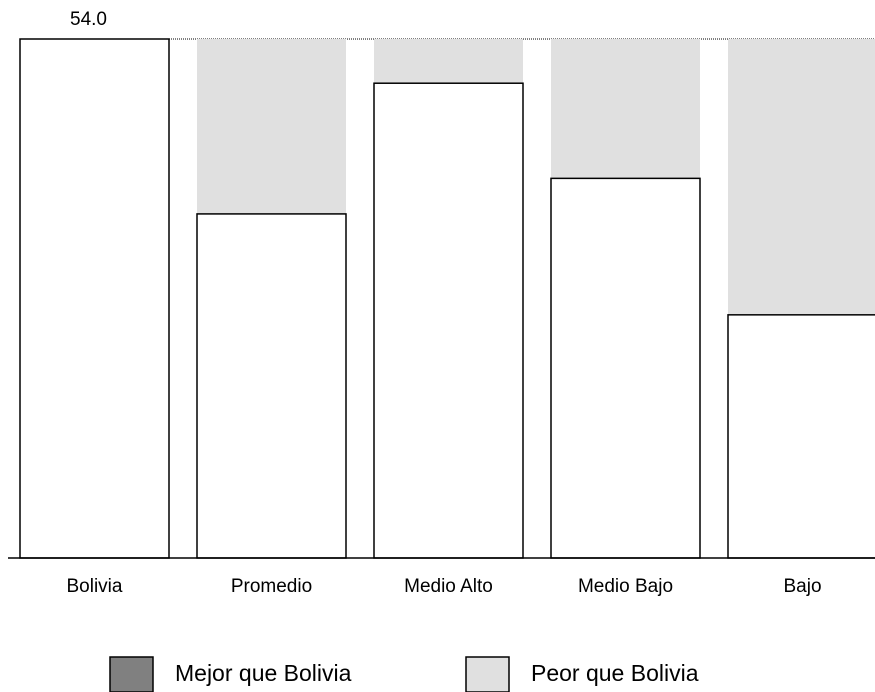  Describe the element at coordinates (615, 673) in the screenshot. I see `legend-label: Peor que Bolivia` at that location.